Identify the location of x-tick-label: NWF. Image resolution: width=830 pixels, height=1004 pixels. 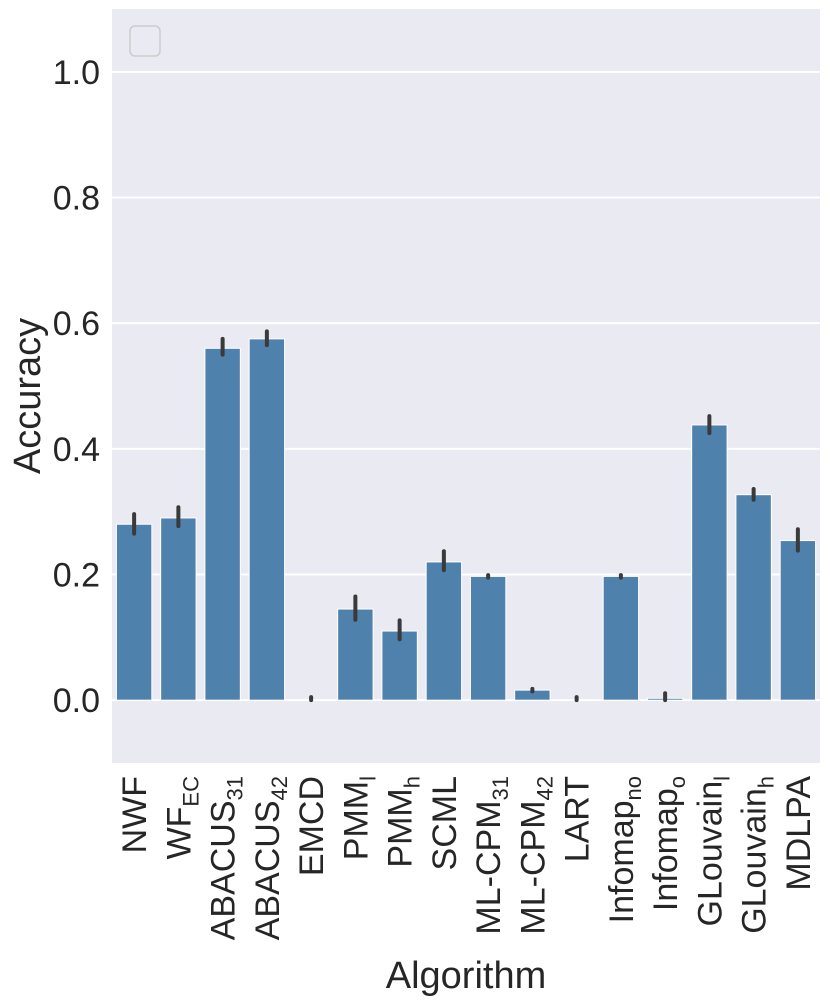
(135, 814).